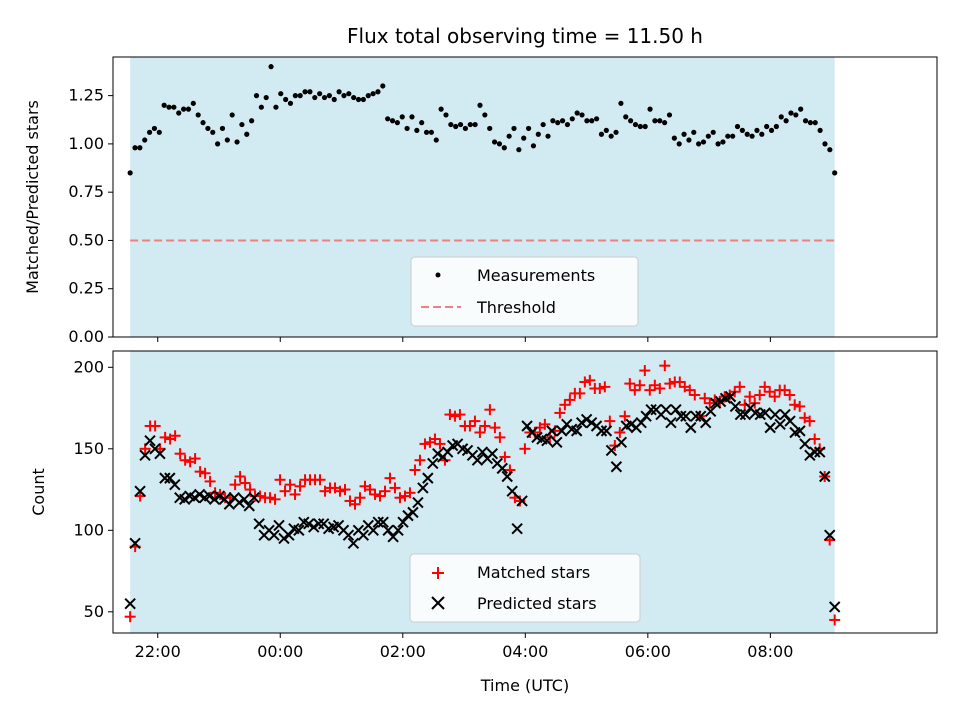 The width and height of the screenshot is (960, 720). I want to click on bottom-legend-box, so click(525, 588).